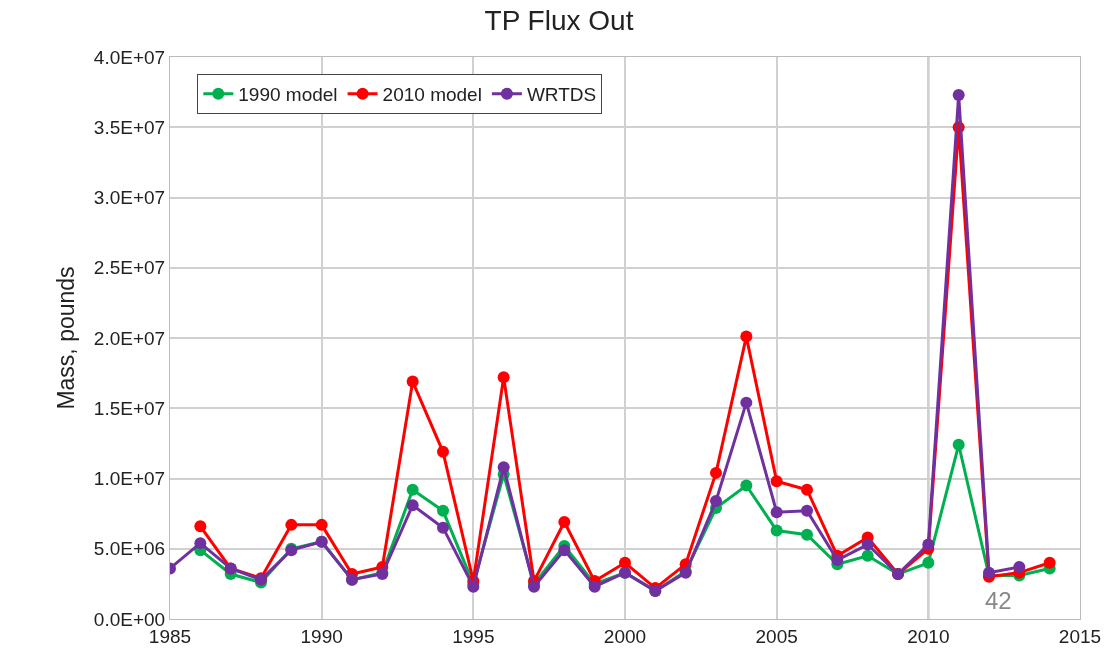 This screenshot has height=669, width=1118. Describe the element at coordinates (129, 268) in the screenshot. I see `y-tick-label: 2.5E+07` at that location.